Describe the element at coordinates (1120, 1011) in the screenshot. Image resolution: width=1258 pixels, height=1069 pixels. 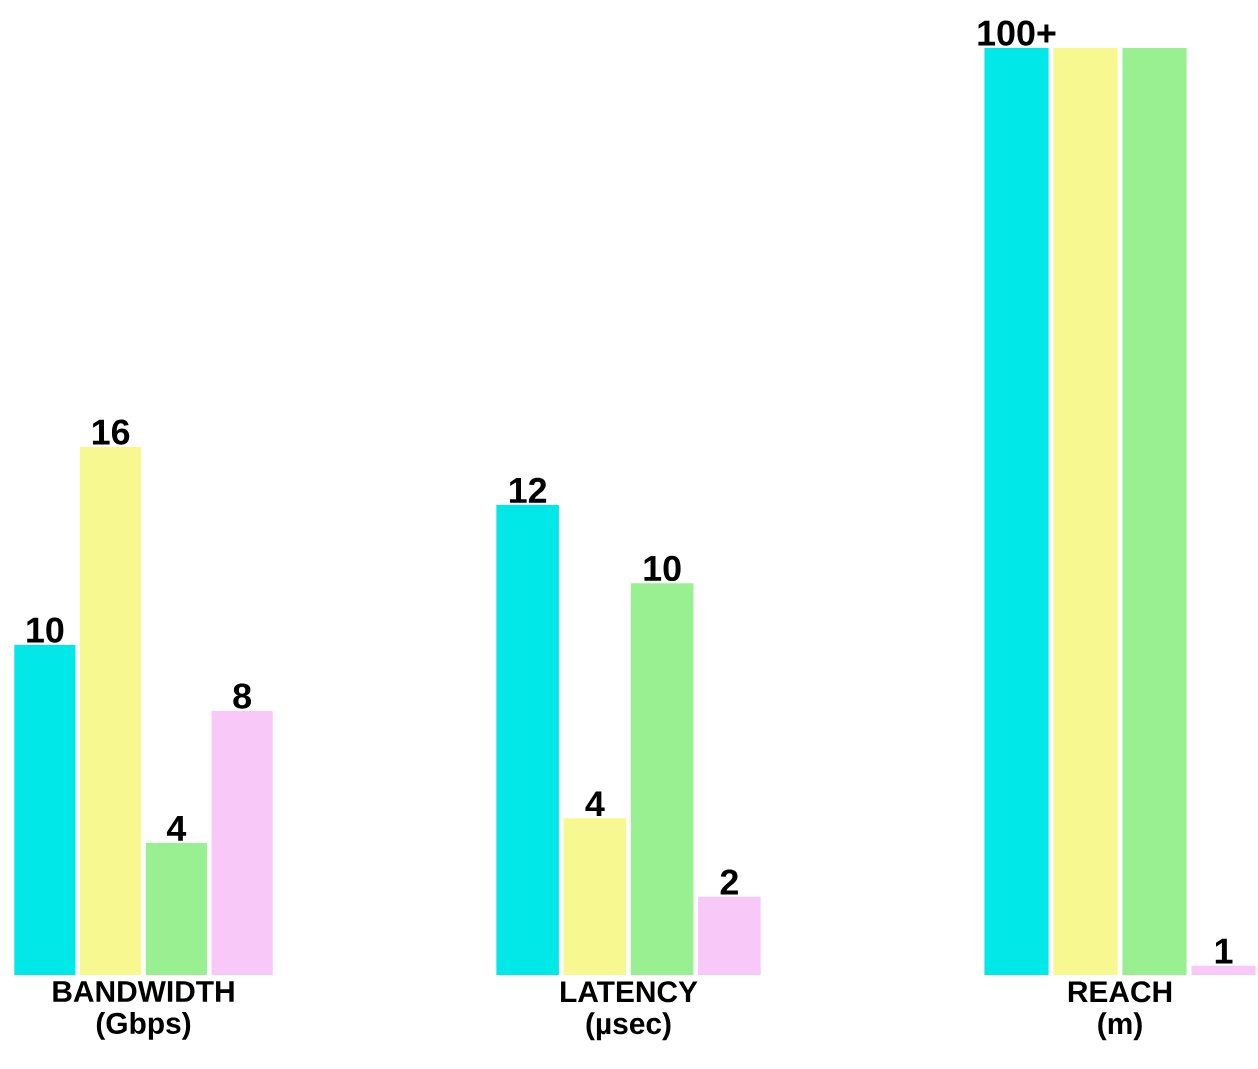
I see `x-axis-title: REACH (m)` at that location.